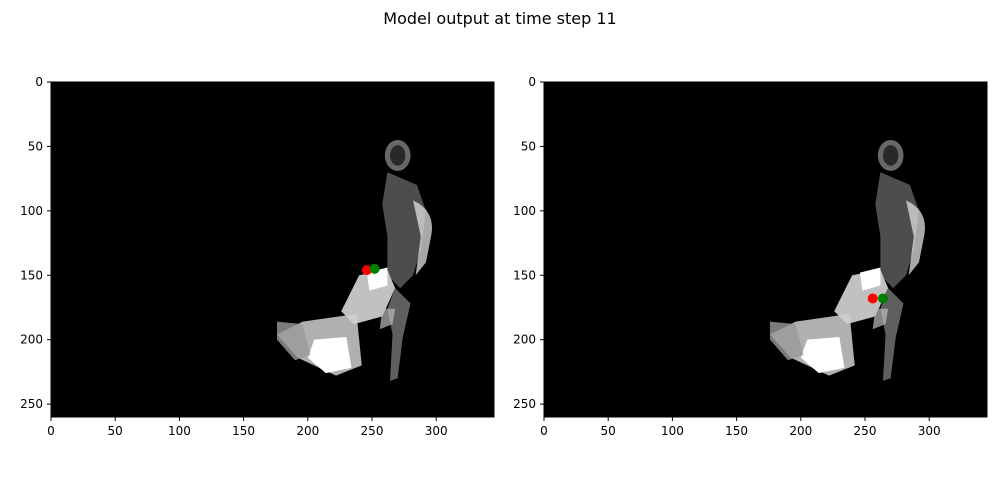  I want to click on right-ytick-label-1: 50, so click(528, 146).